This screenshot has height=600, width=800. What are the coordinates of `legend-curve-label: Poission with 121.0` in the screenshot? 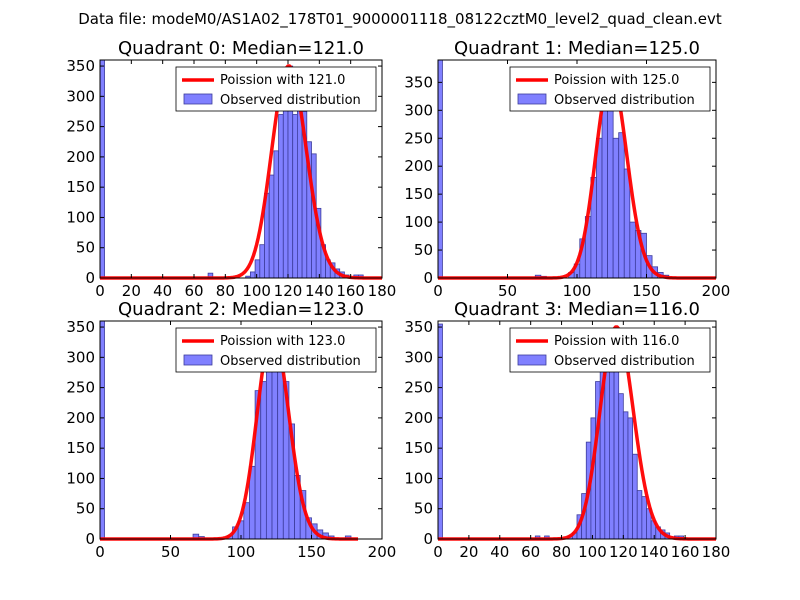 It's located at (282, 80).